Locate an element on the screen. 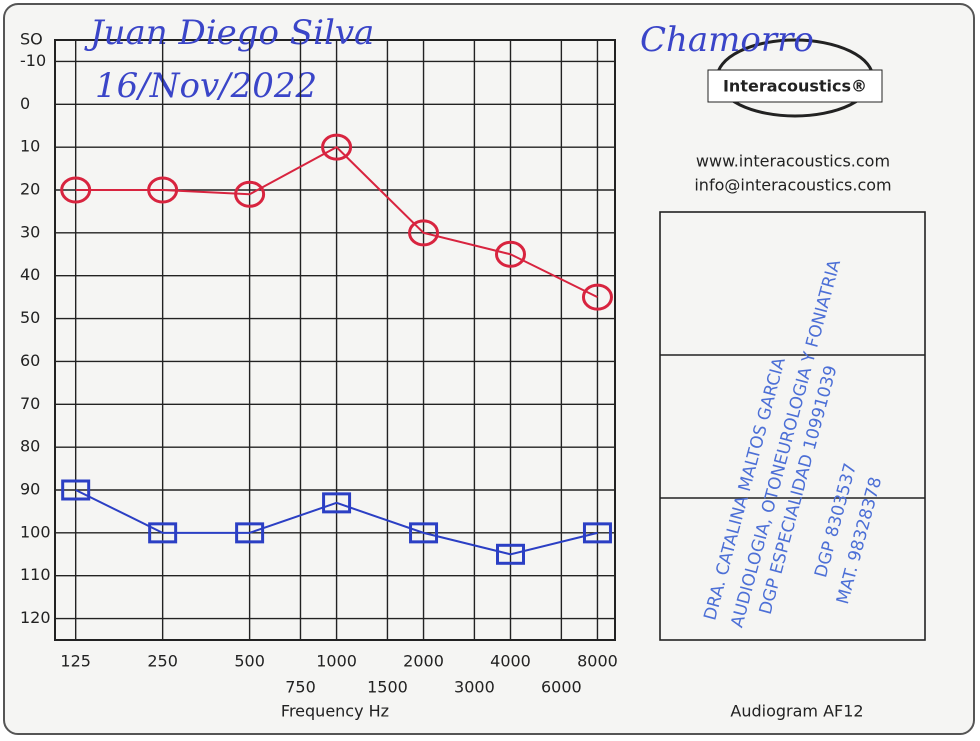 The image size is (980, 741). date: 16/Nov/2022 is located at coordinates (206, 86).